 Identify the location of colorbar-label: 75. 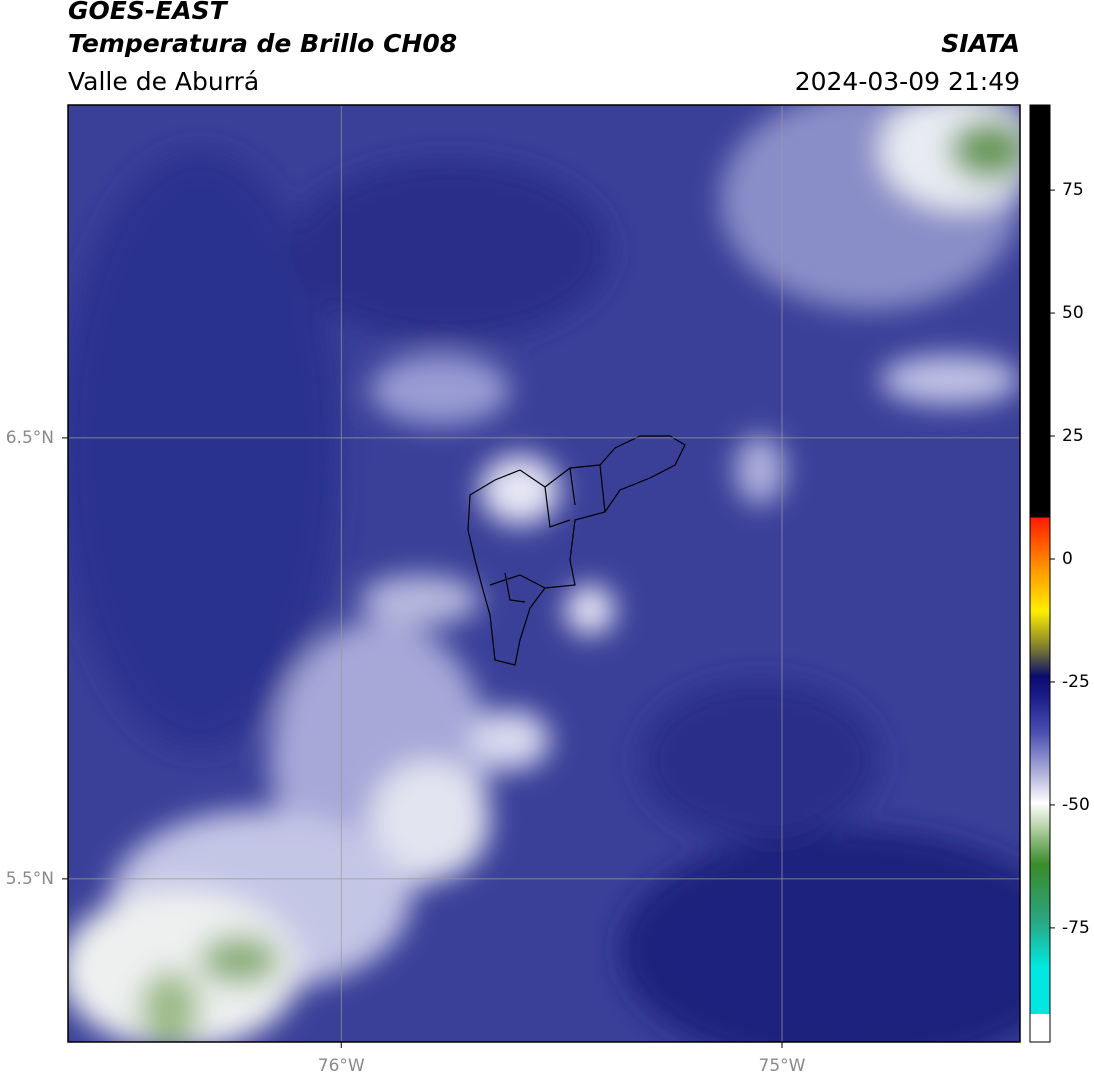
(1073, 190).